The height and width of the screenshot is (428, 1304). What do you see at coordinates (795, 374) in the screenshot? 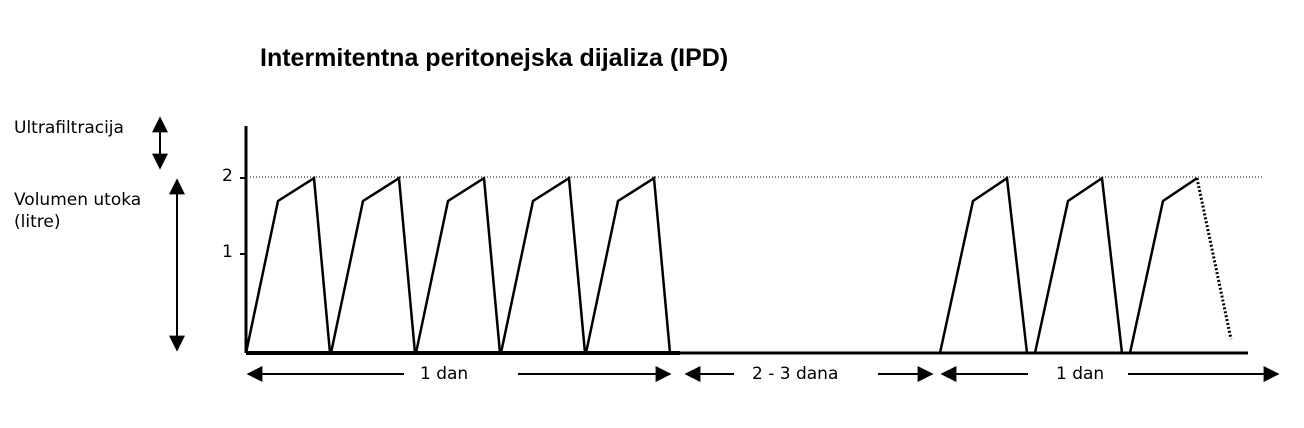
I see `period-label-2: 2 - 3 dana` at bounding box center [795, 374].